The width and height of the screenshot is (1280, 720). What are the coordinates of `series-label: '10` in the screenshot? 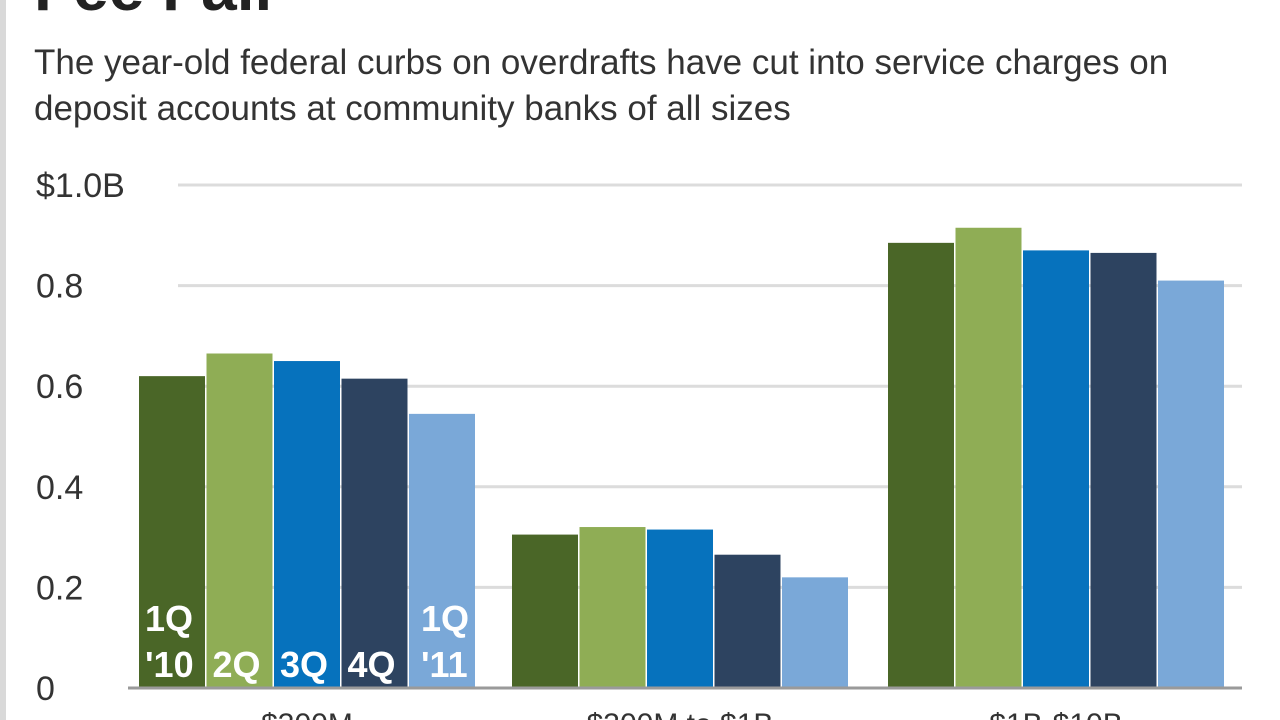 It's located at (169, 664).